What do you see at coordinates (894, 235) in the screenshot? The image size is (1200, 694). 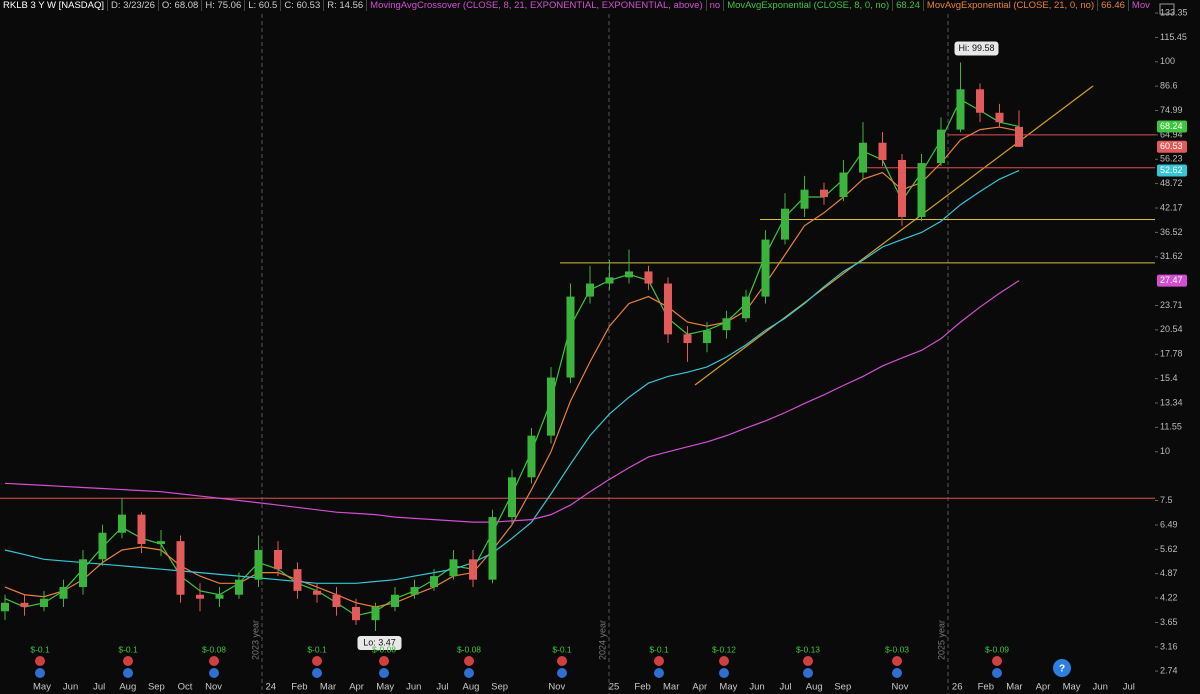 I see `trendline` at bounding box center [894, 235].